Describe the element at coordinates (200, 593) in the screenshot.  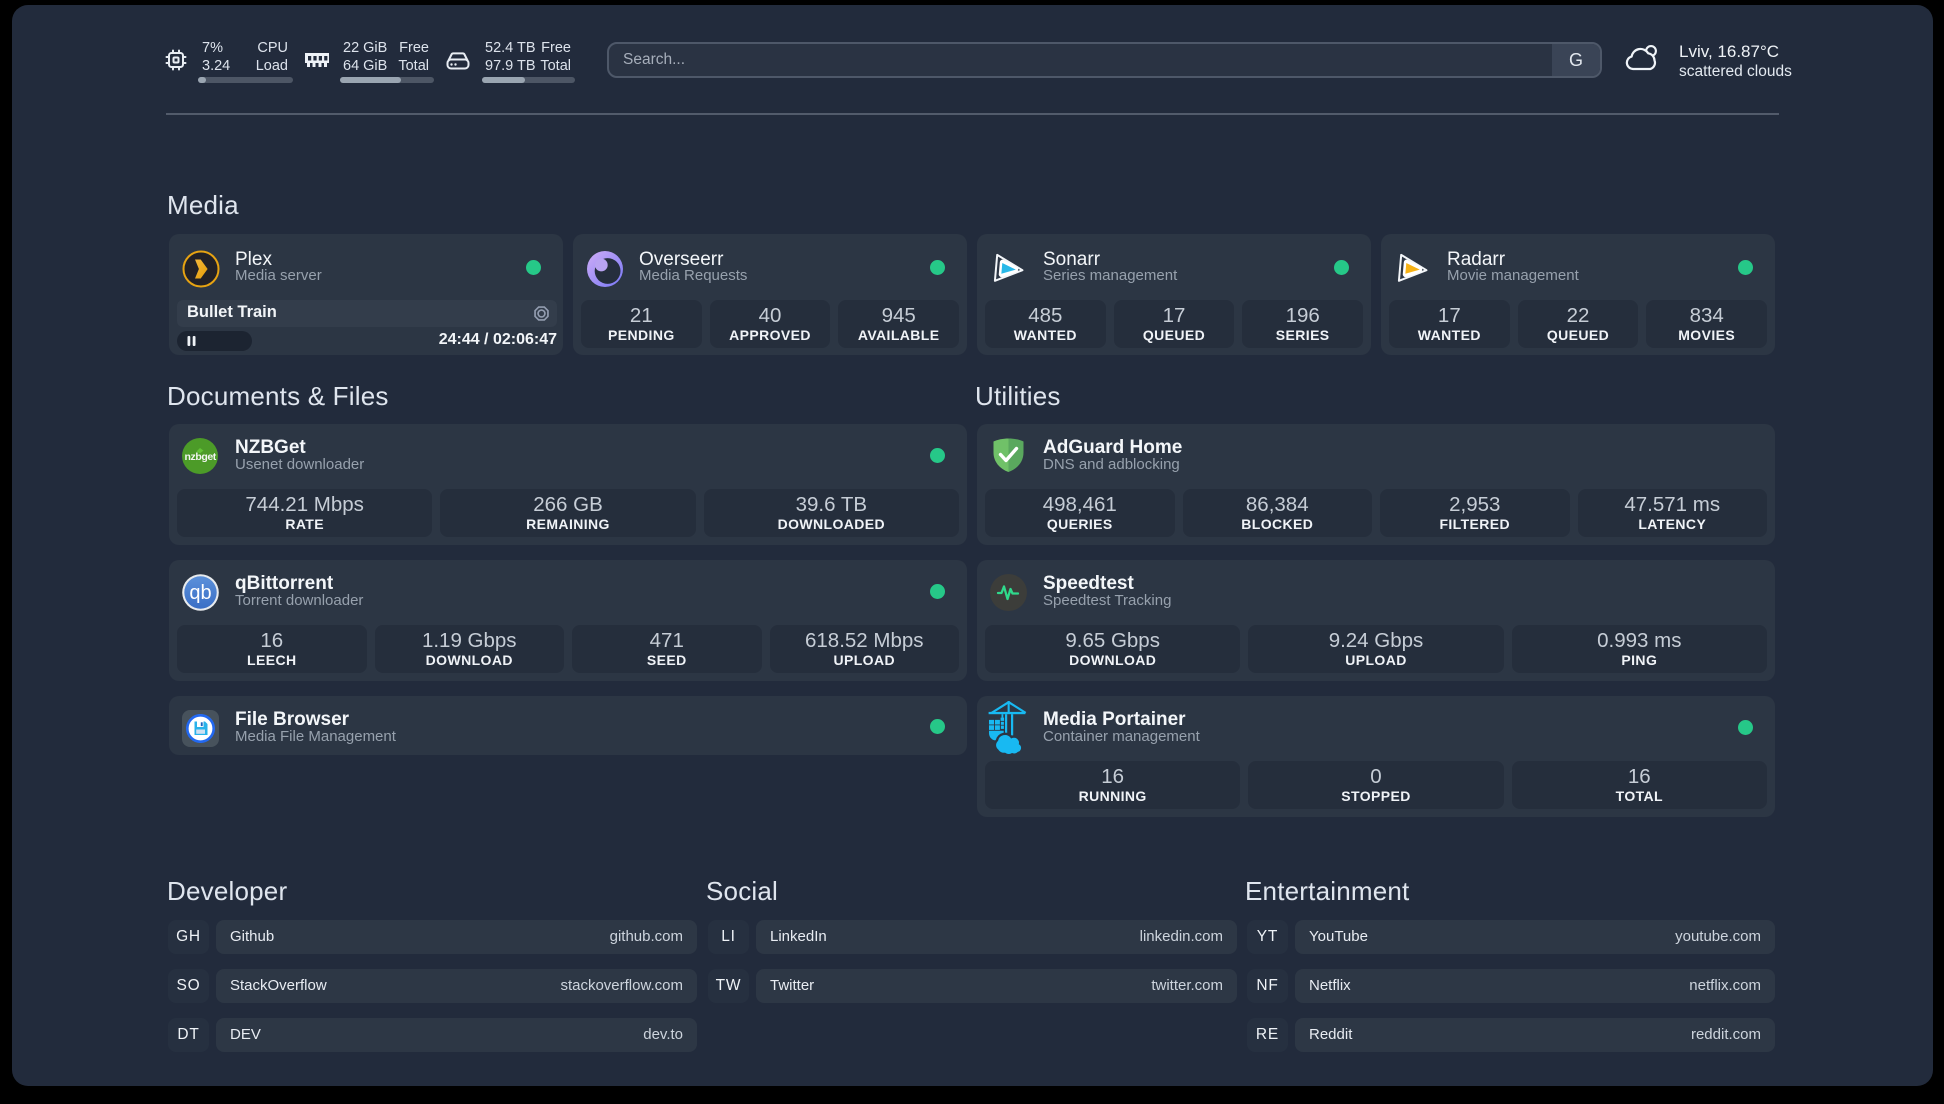
I see `svg-text: qb` at that location.